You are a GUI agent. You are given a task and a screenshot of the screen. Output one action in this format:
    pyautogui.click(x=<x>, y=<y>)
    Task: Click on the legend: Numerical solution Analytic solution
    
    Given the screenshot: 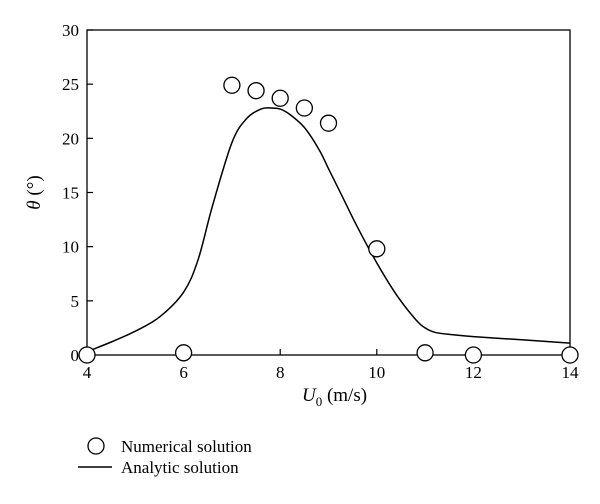 What is the action you would take?
    pyautogui.click(x=165, y=457)
    